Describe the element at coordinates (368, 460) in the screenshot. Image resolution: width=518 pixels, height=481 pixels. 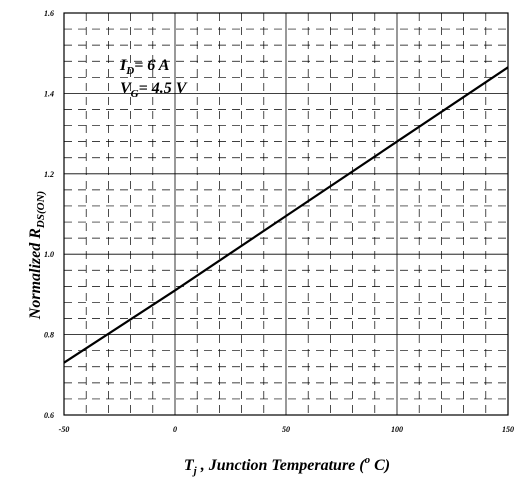
I see `x-axis-label-sup: o` at that location.